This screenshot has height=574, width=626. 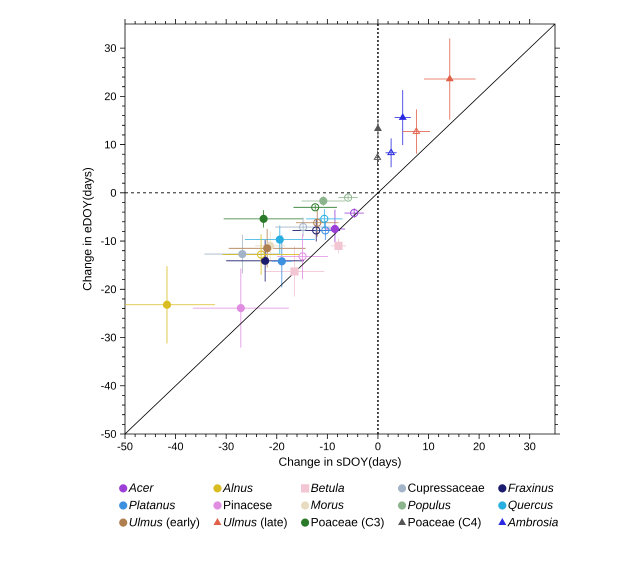 What do you see at coordinates (444, 523) in the screenshot?
I see `legend-label: Poaceae (C4)` at bounding box center [444, 523].